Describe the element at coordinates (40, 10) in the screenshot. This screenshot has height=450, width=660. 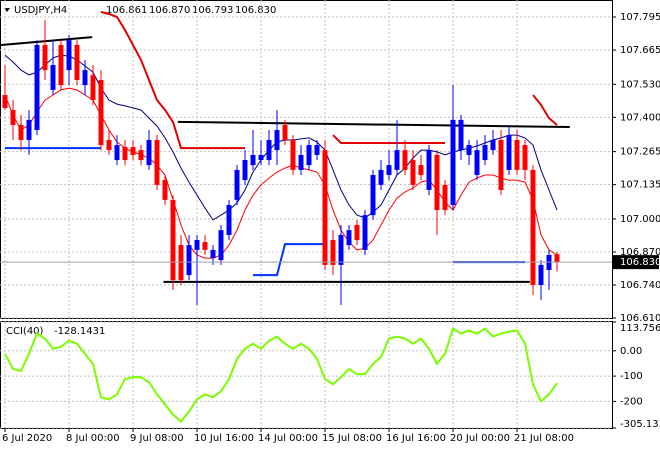
I see `symbol-title: USDJPY,H4` at that location.